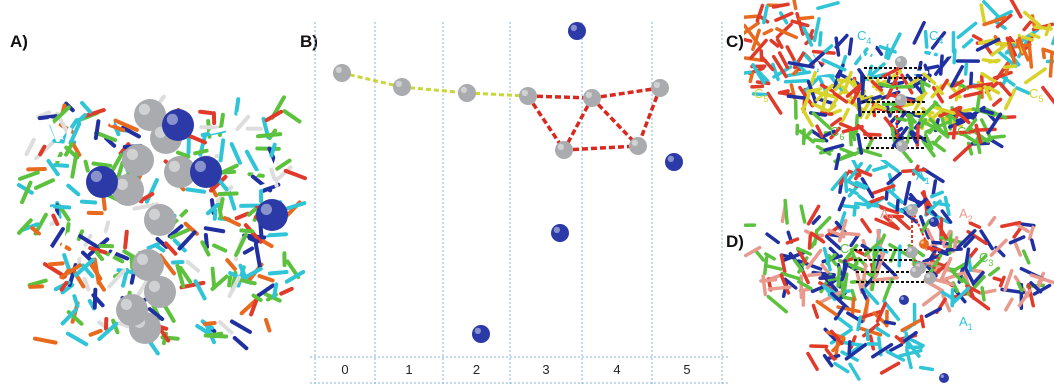  What do you see at coordinates (924, 244) in the screenshot?
I see `orange-atom` at bounding box center [924, 244].